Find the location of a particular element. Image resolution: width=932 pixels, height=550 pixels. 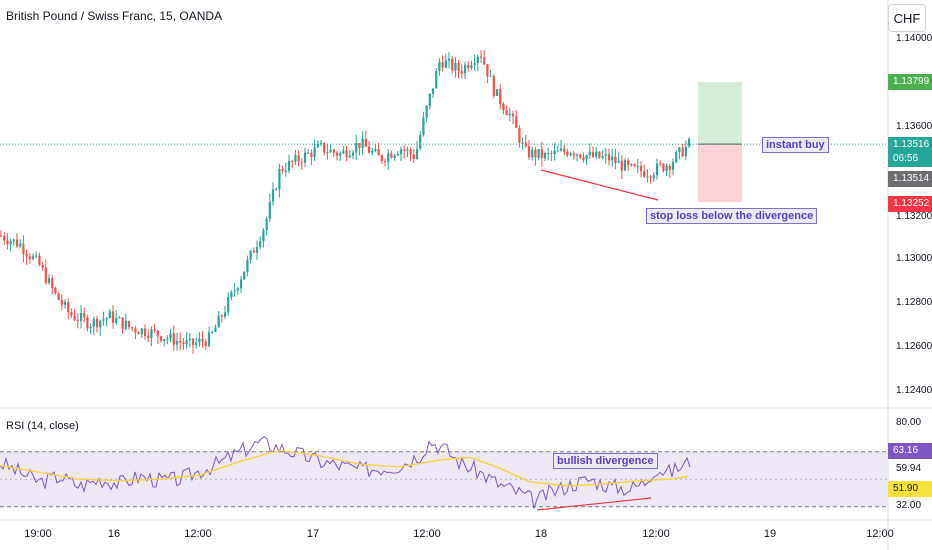

rsi-divergence-line is located at coordinates (594, 504).